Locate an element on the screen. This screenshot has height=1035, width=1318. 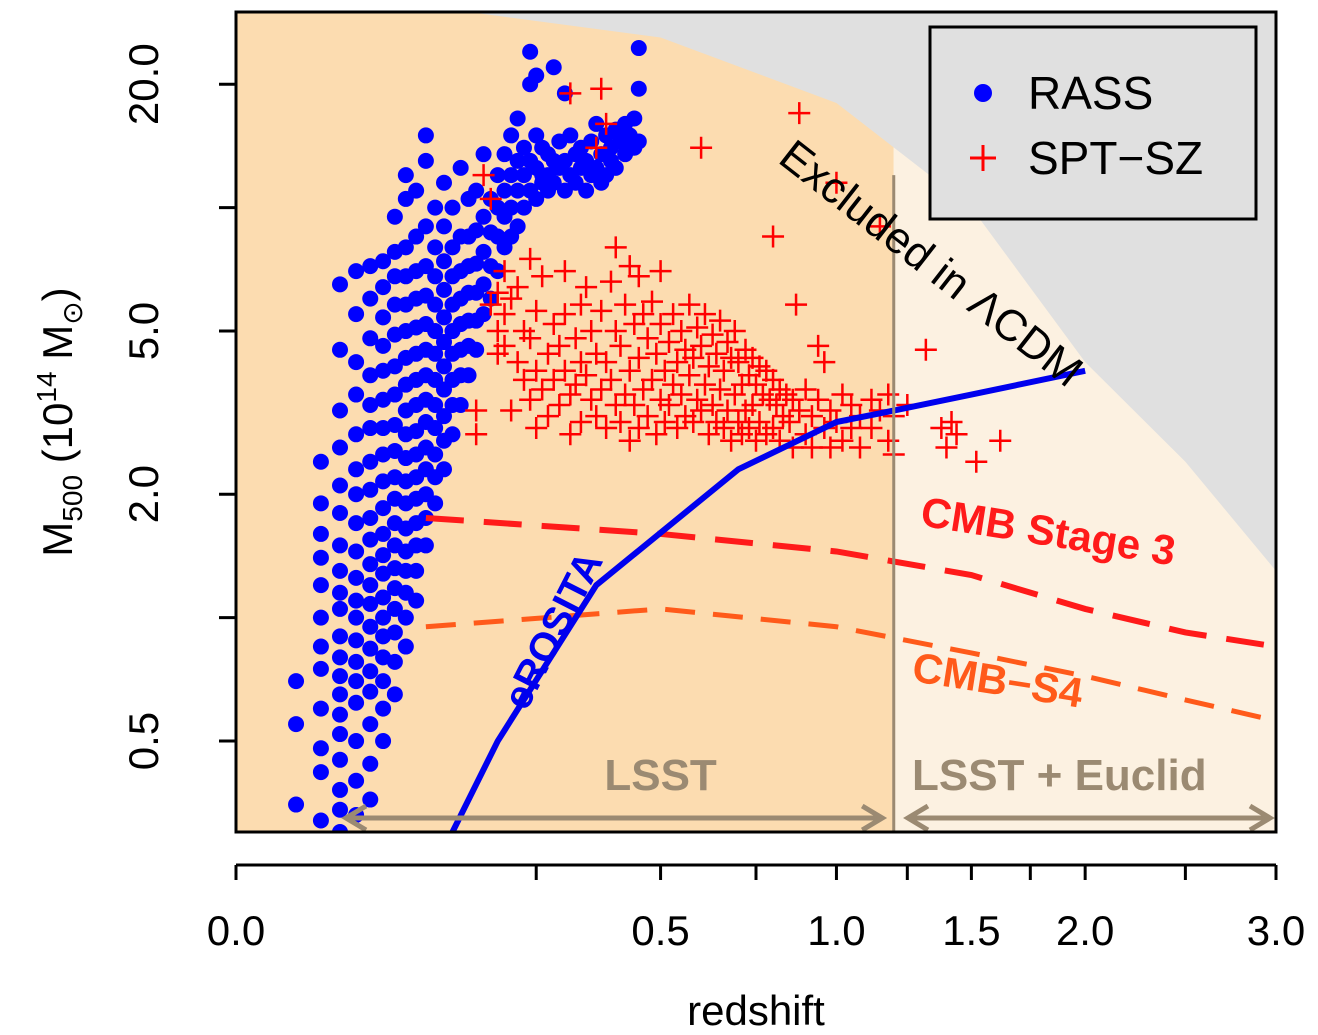
x-tick-label: 0.5 is located at coordinates (660, 930).